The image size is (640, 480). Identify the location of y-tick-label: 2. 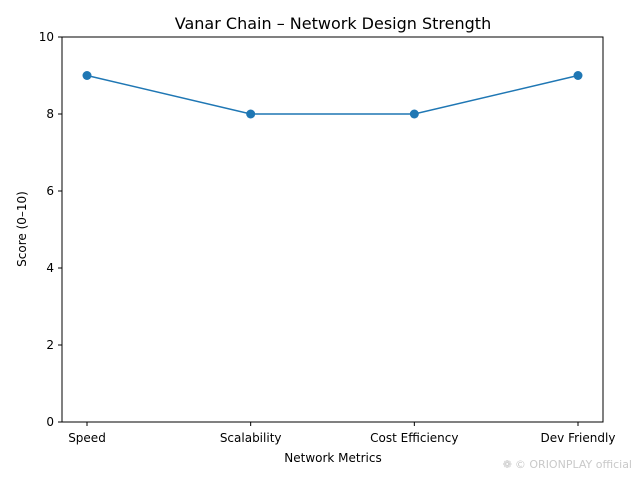
(50, 345).